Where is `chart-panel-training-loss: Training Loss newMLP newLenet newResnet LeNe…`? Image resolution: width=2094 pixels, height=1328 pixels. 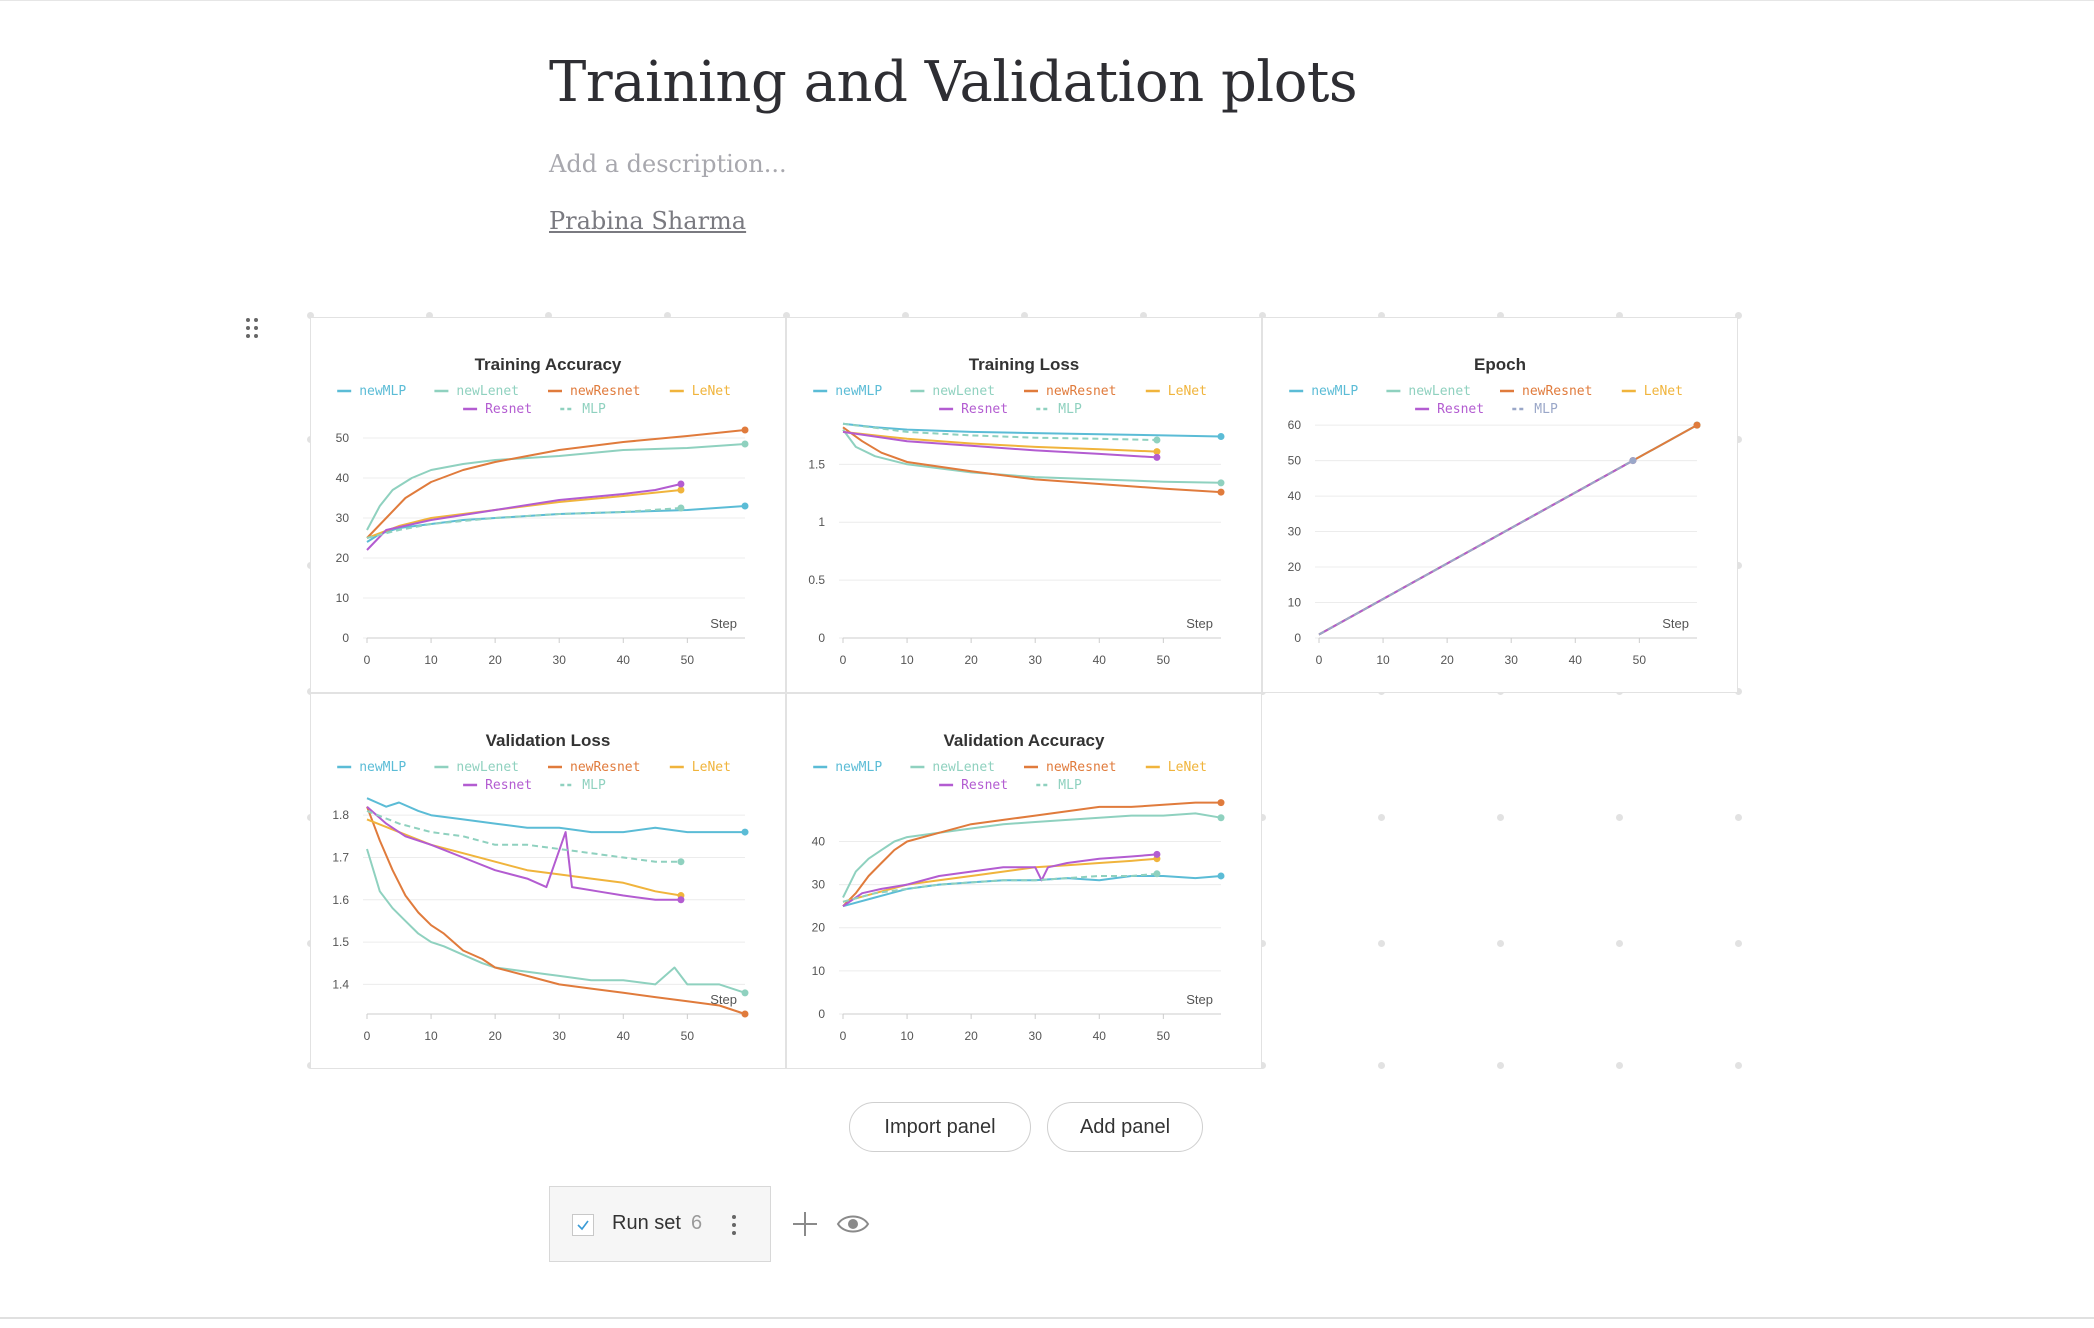
chart-panel-training-loss: Training Loss newMLP newLenet newResnet LeNe… is located at coordinates (1024, 505).